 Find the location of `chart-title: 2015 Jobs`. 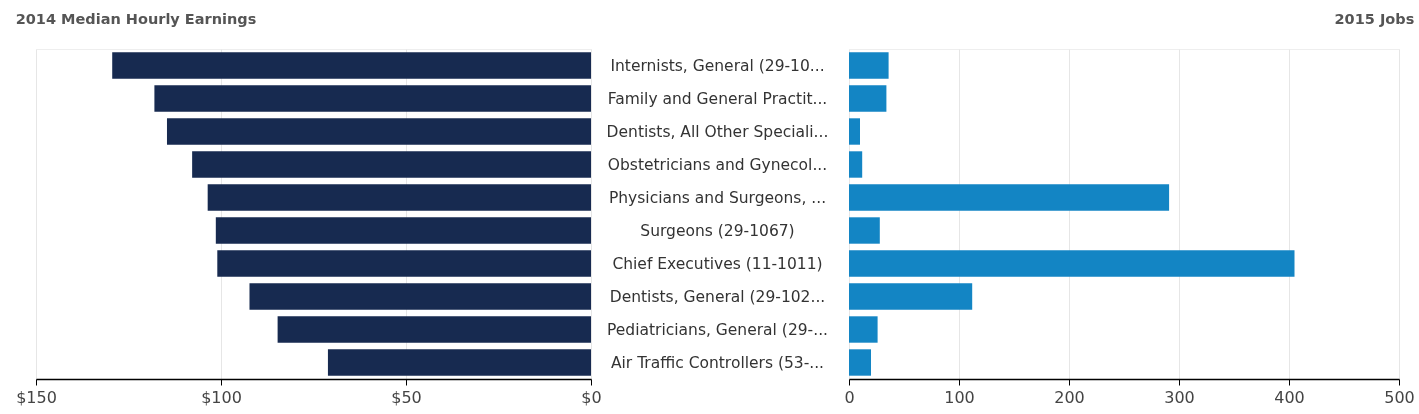

chart-title: 2015 Jobs is located at coordinates (1374, 18).